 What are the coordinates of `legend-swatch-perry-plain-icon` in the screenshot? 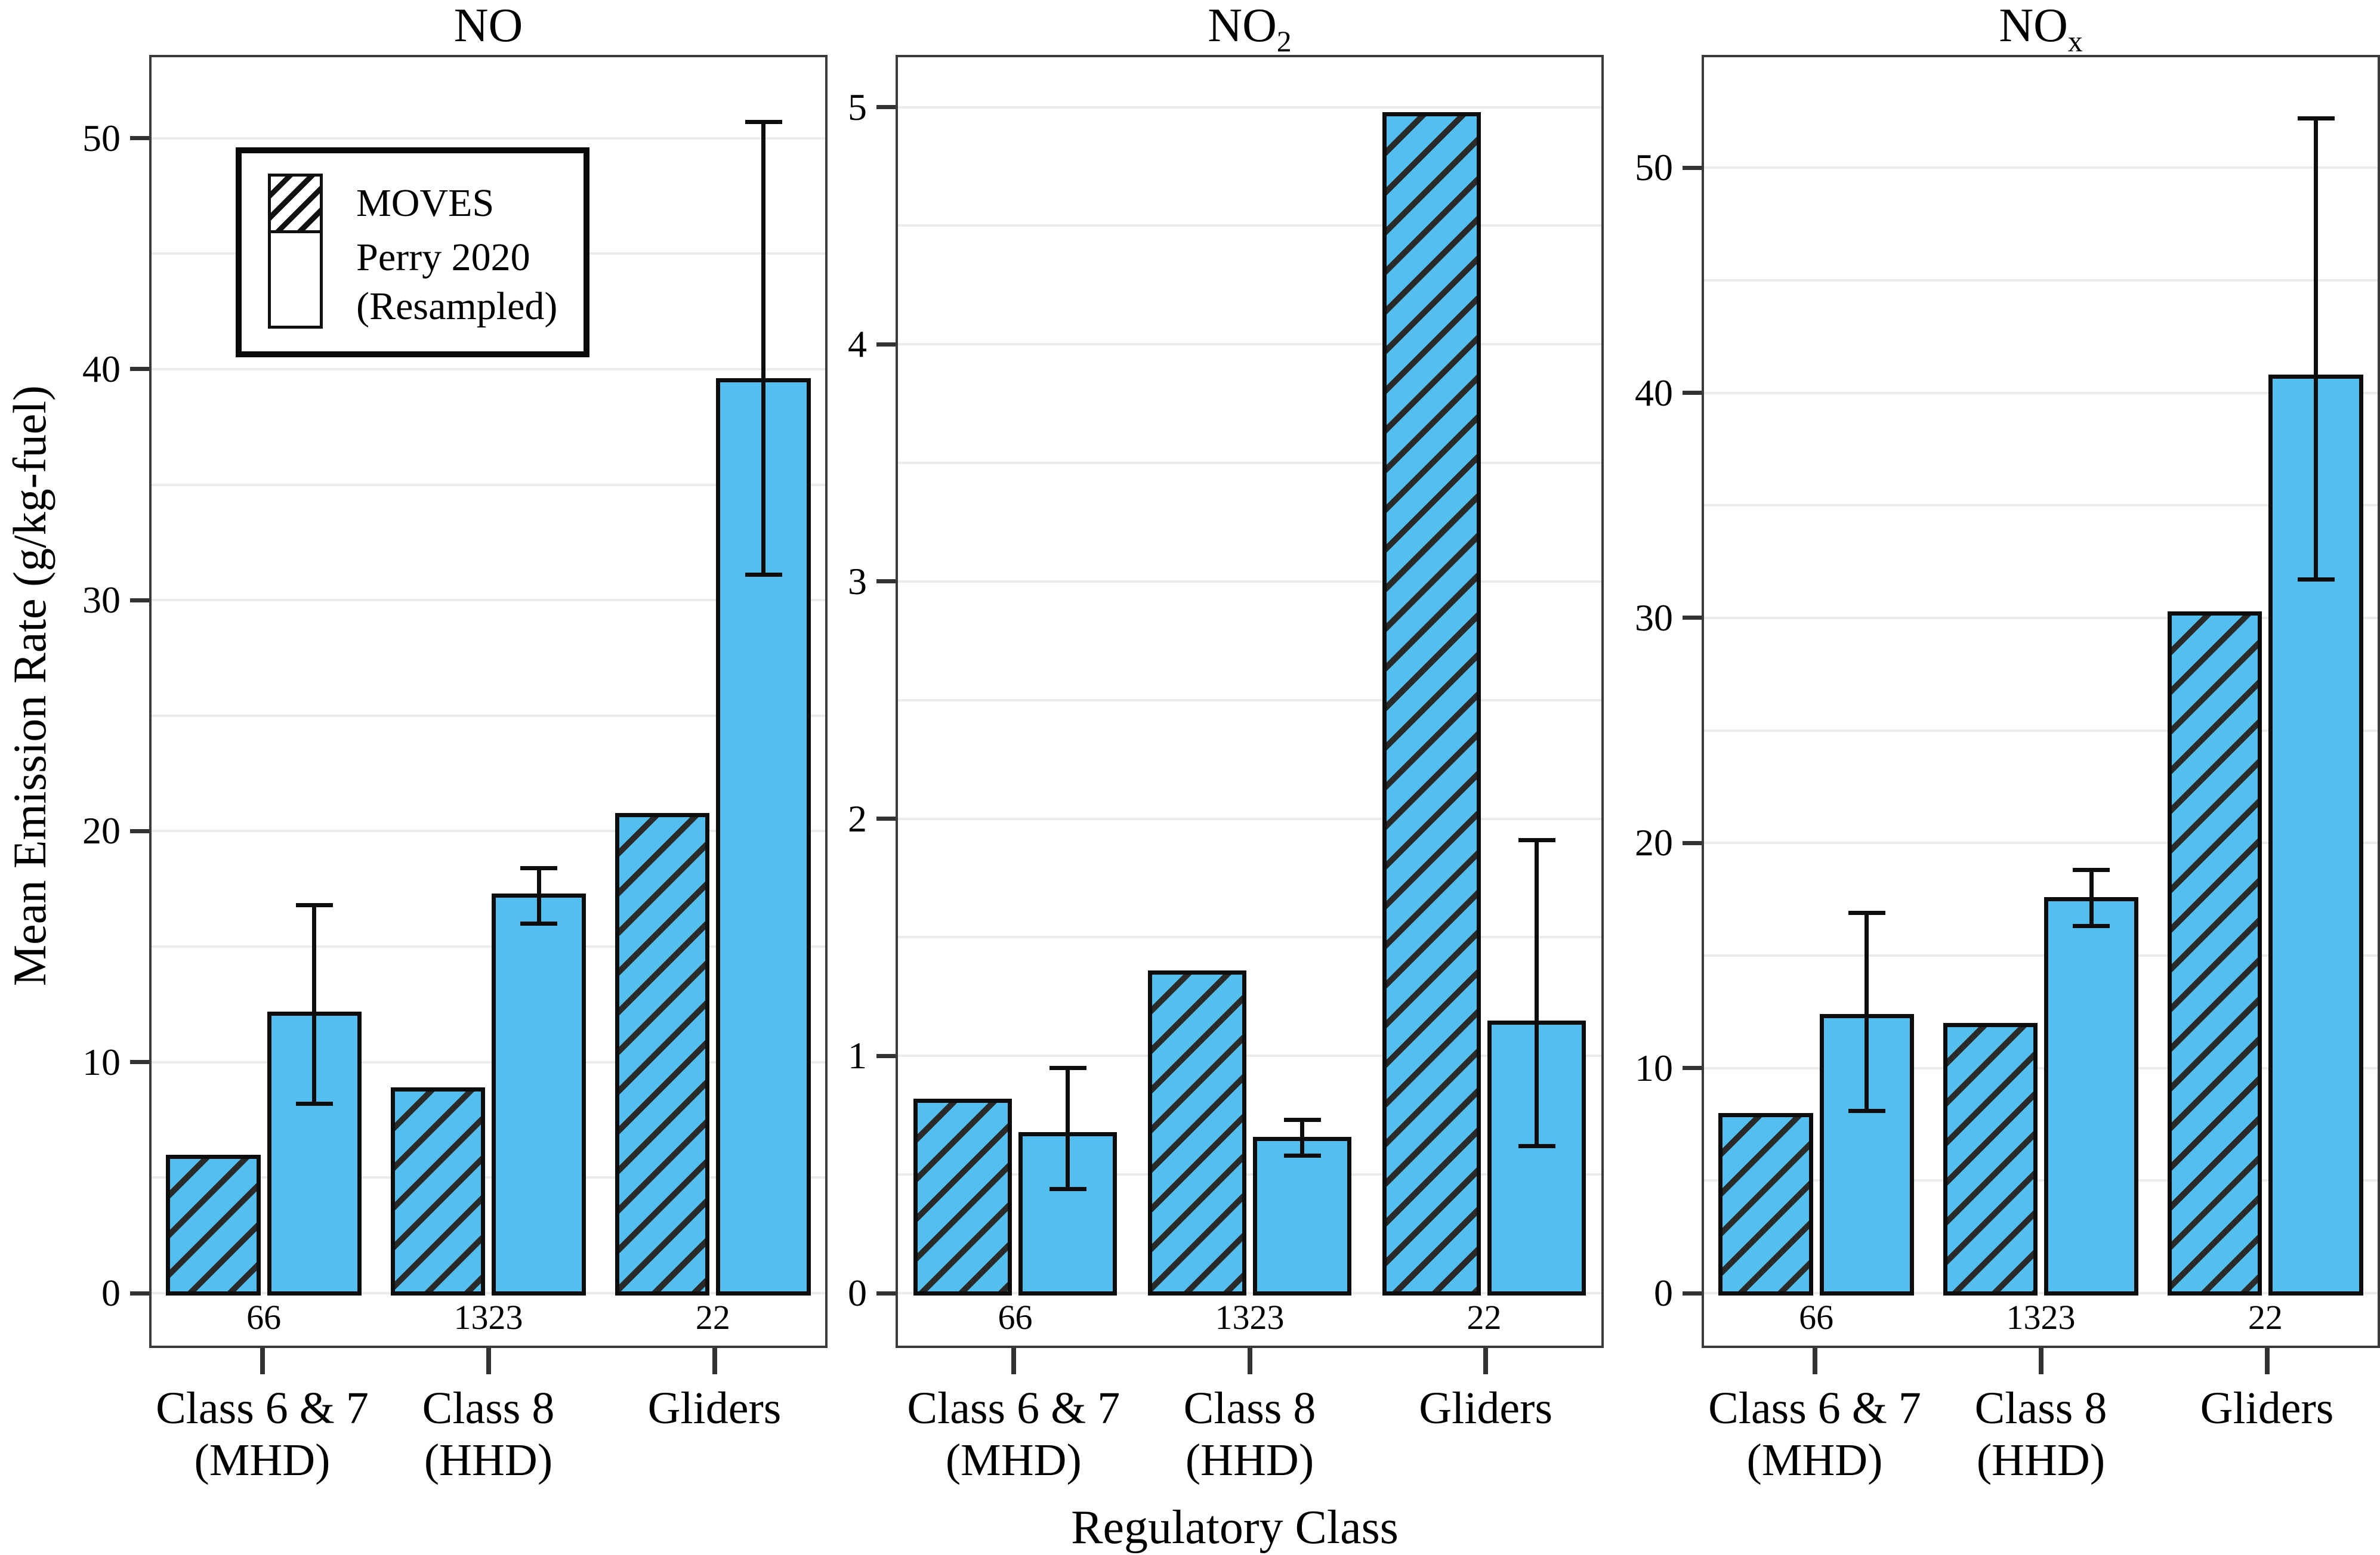 It's located at (295, 281).